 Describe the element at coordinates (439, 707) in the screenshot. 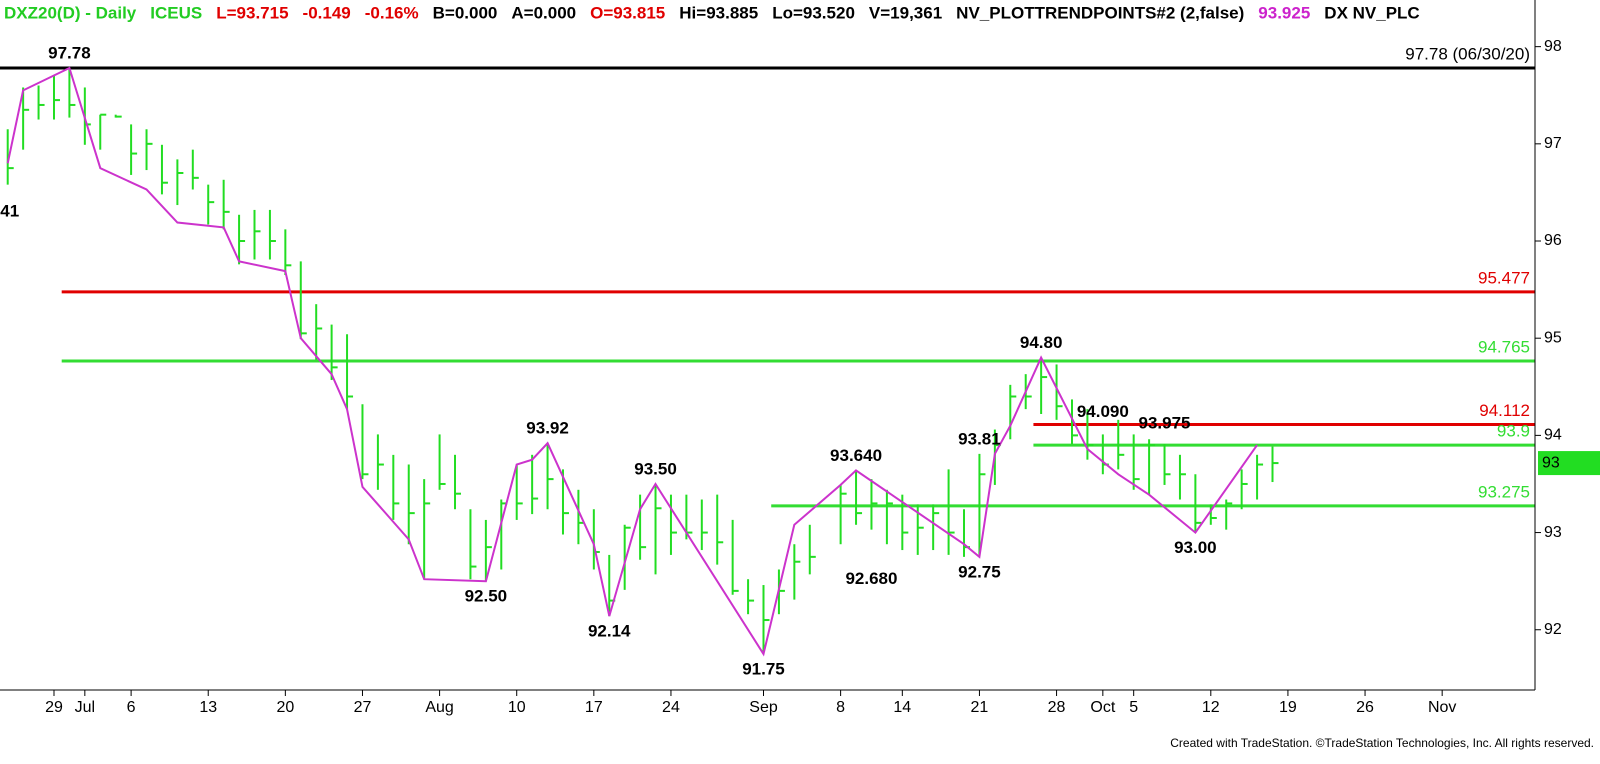

I see `x-tick-label: Aug` at that location.